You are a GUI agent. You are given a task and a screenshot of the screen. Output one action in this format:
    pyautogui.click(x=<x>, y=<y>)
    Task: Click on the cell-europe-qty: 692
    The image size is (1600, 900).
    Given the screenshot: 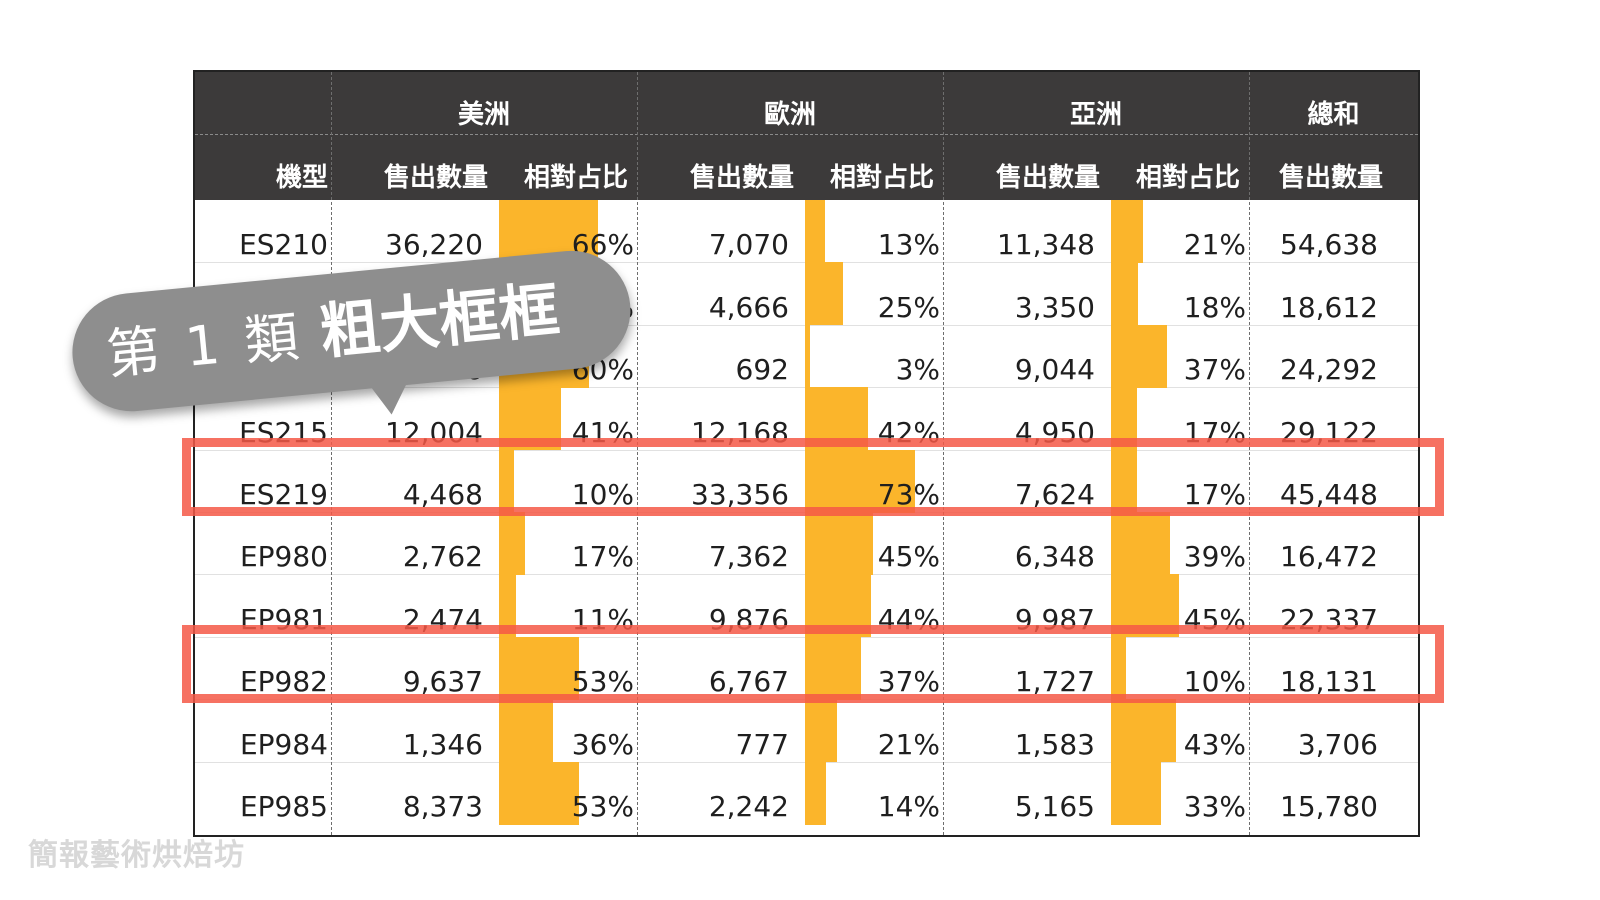 What is the action you would take?
    pyautogui.click(x=762, y=370)
    